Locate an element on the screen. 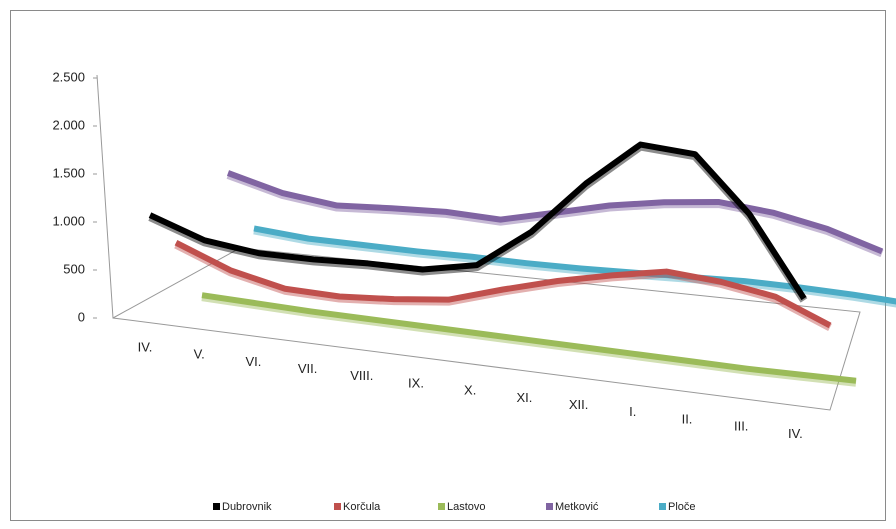  y-tick-label: 500 is located at coordinates (74, 268).